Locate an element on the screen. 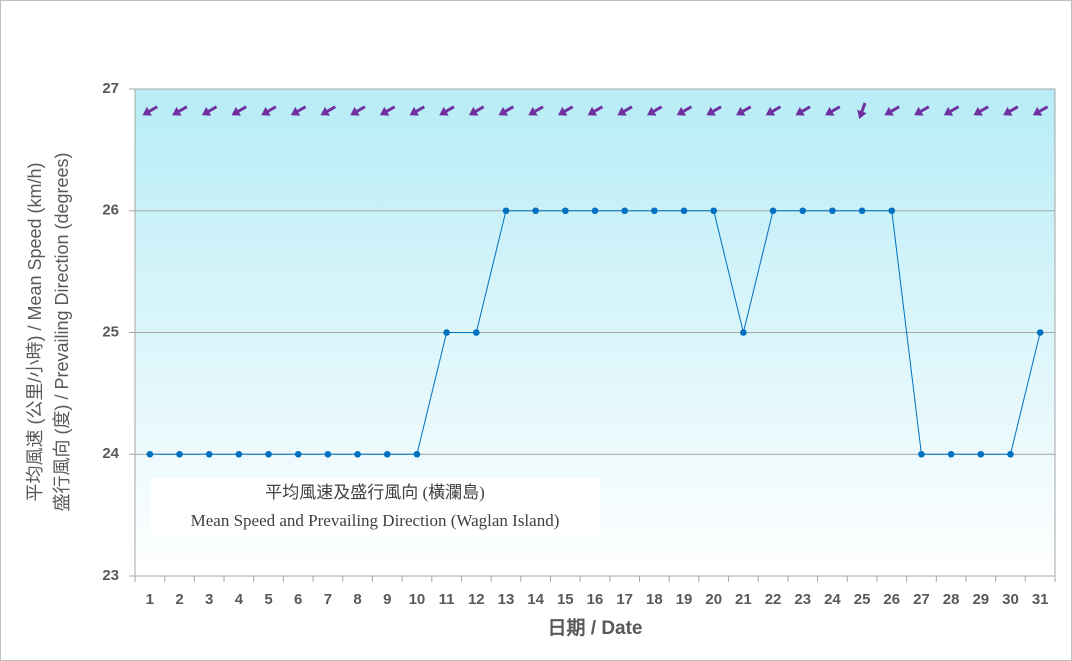  x-tick-label: 28 is located at coordinates (951, 599).